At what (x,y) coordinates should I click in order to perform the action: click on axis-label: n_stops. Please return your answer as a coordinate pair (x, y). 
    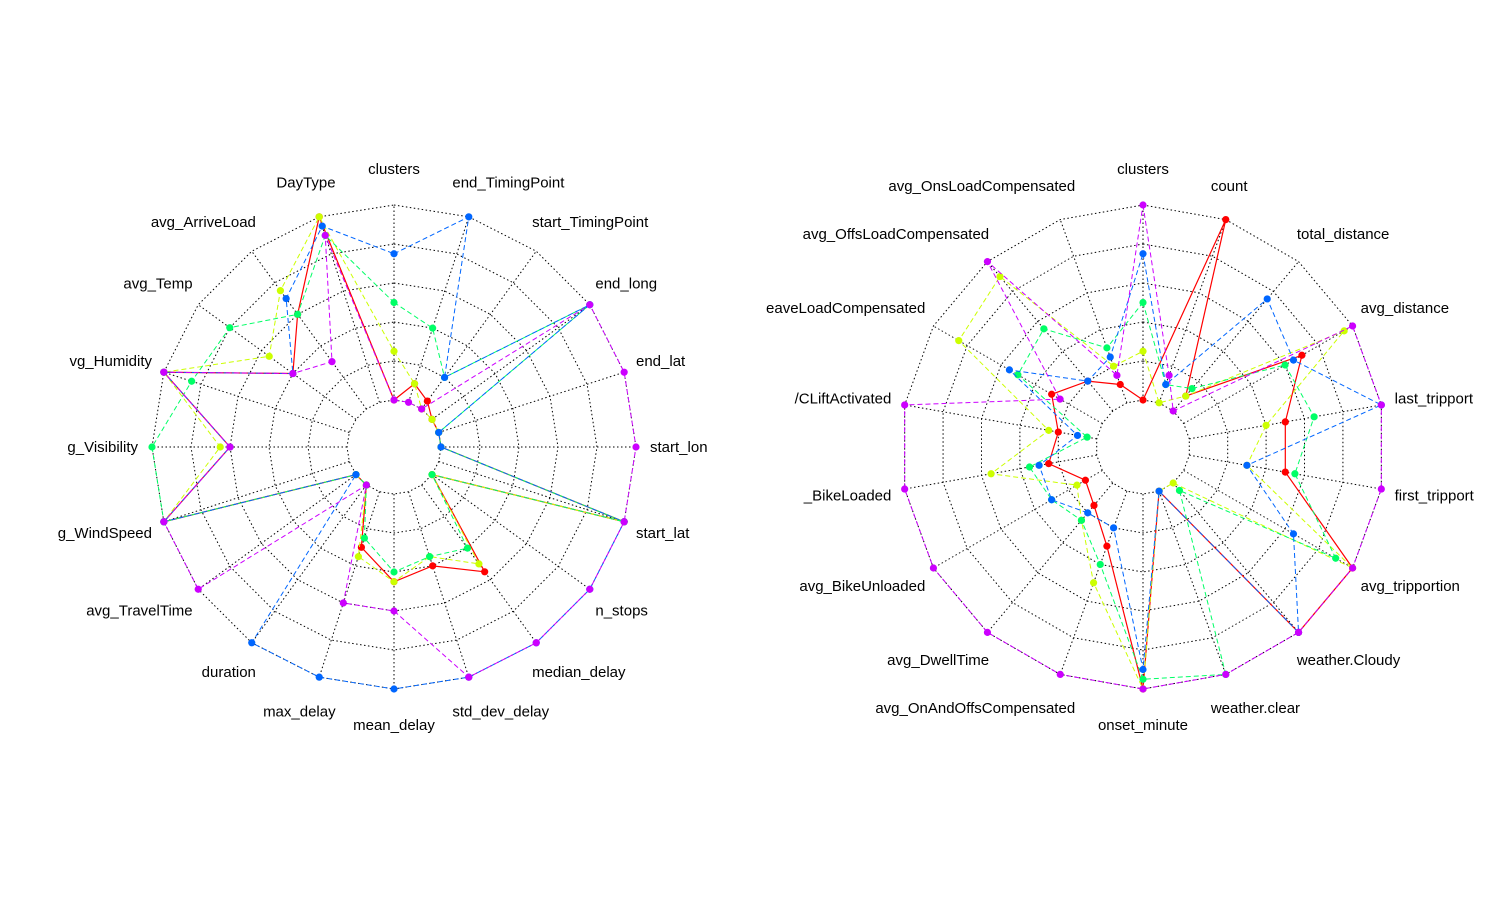
    Looking at the image, I should click on (621, 610).